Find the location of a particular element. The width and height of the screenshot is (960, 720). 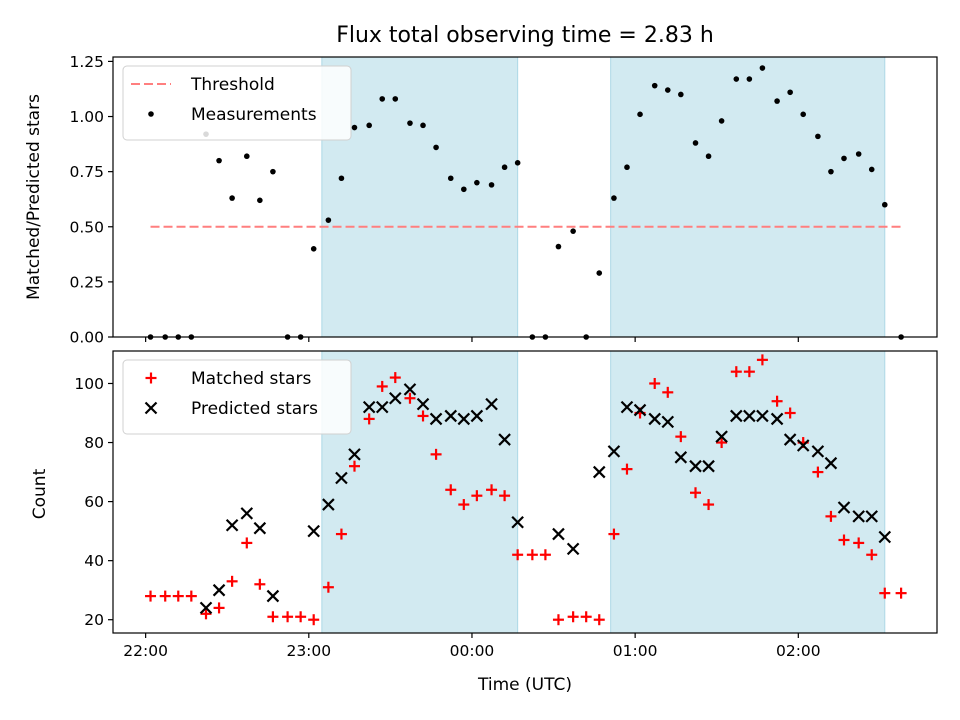

y-tick-label: 0.00 is located at coordinates (86, 338).